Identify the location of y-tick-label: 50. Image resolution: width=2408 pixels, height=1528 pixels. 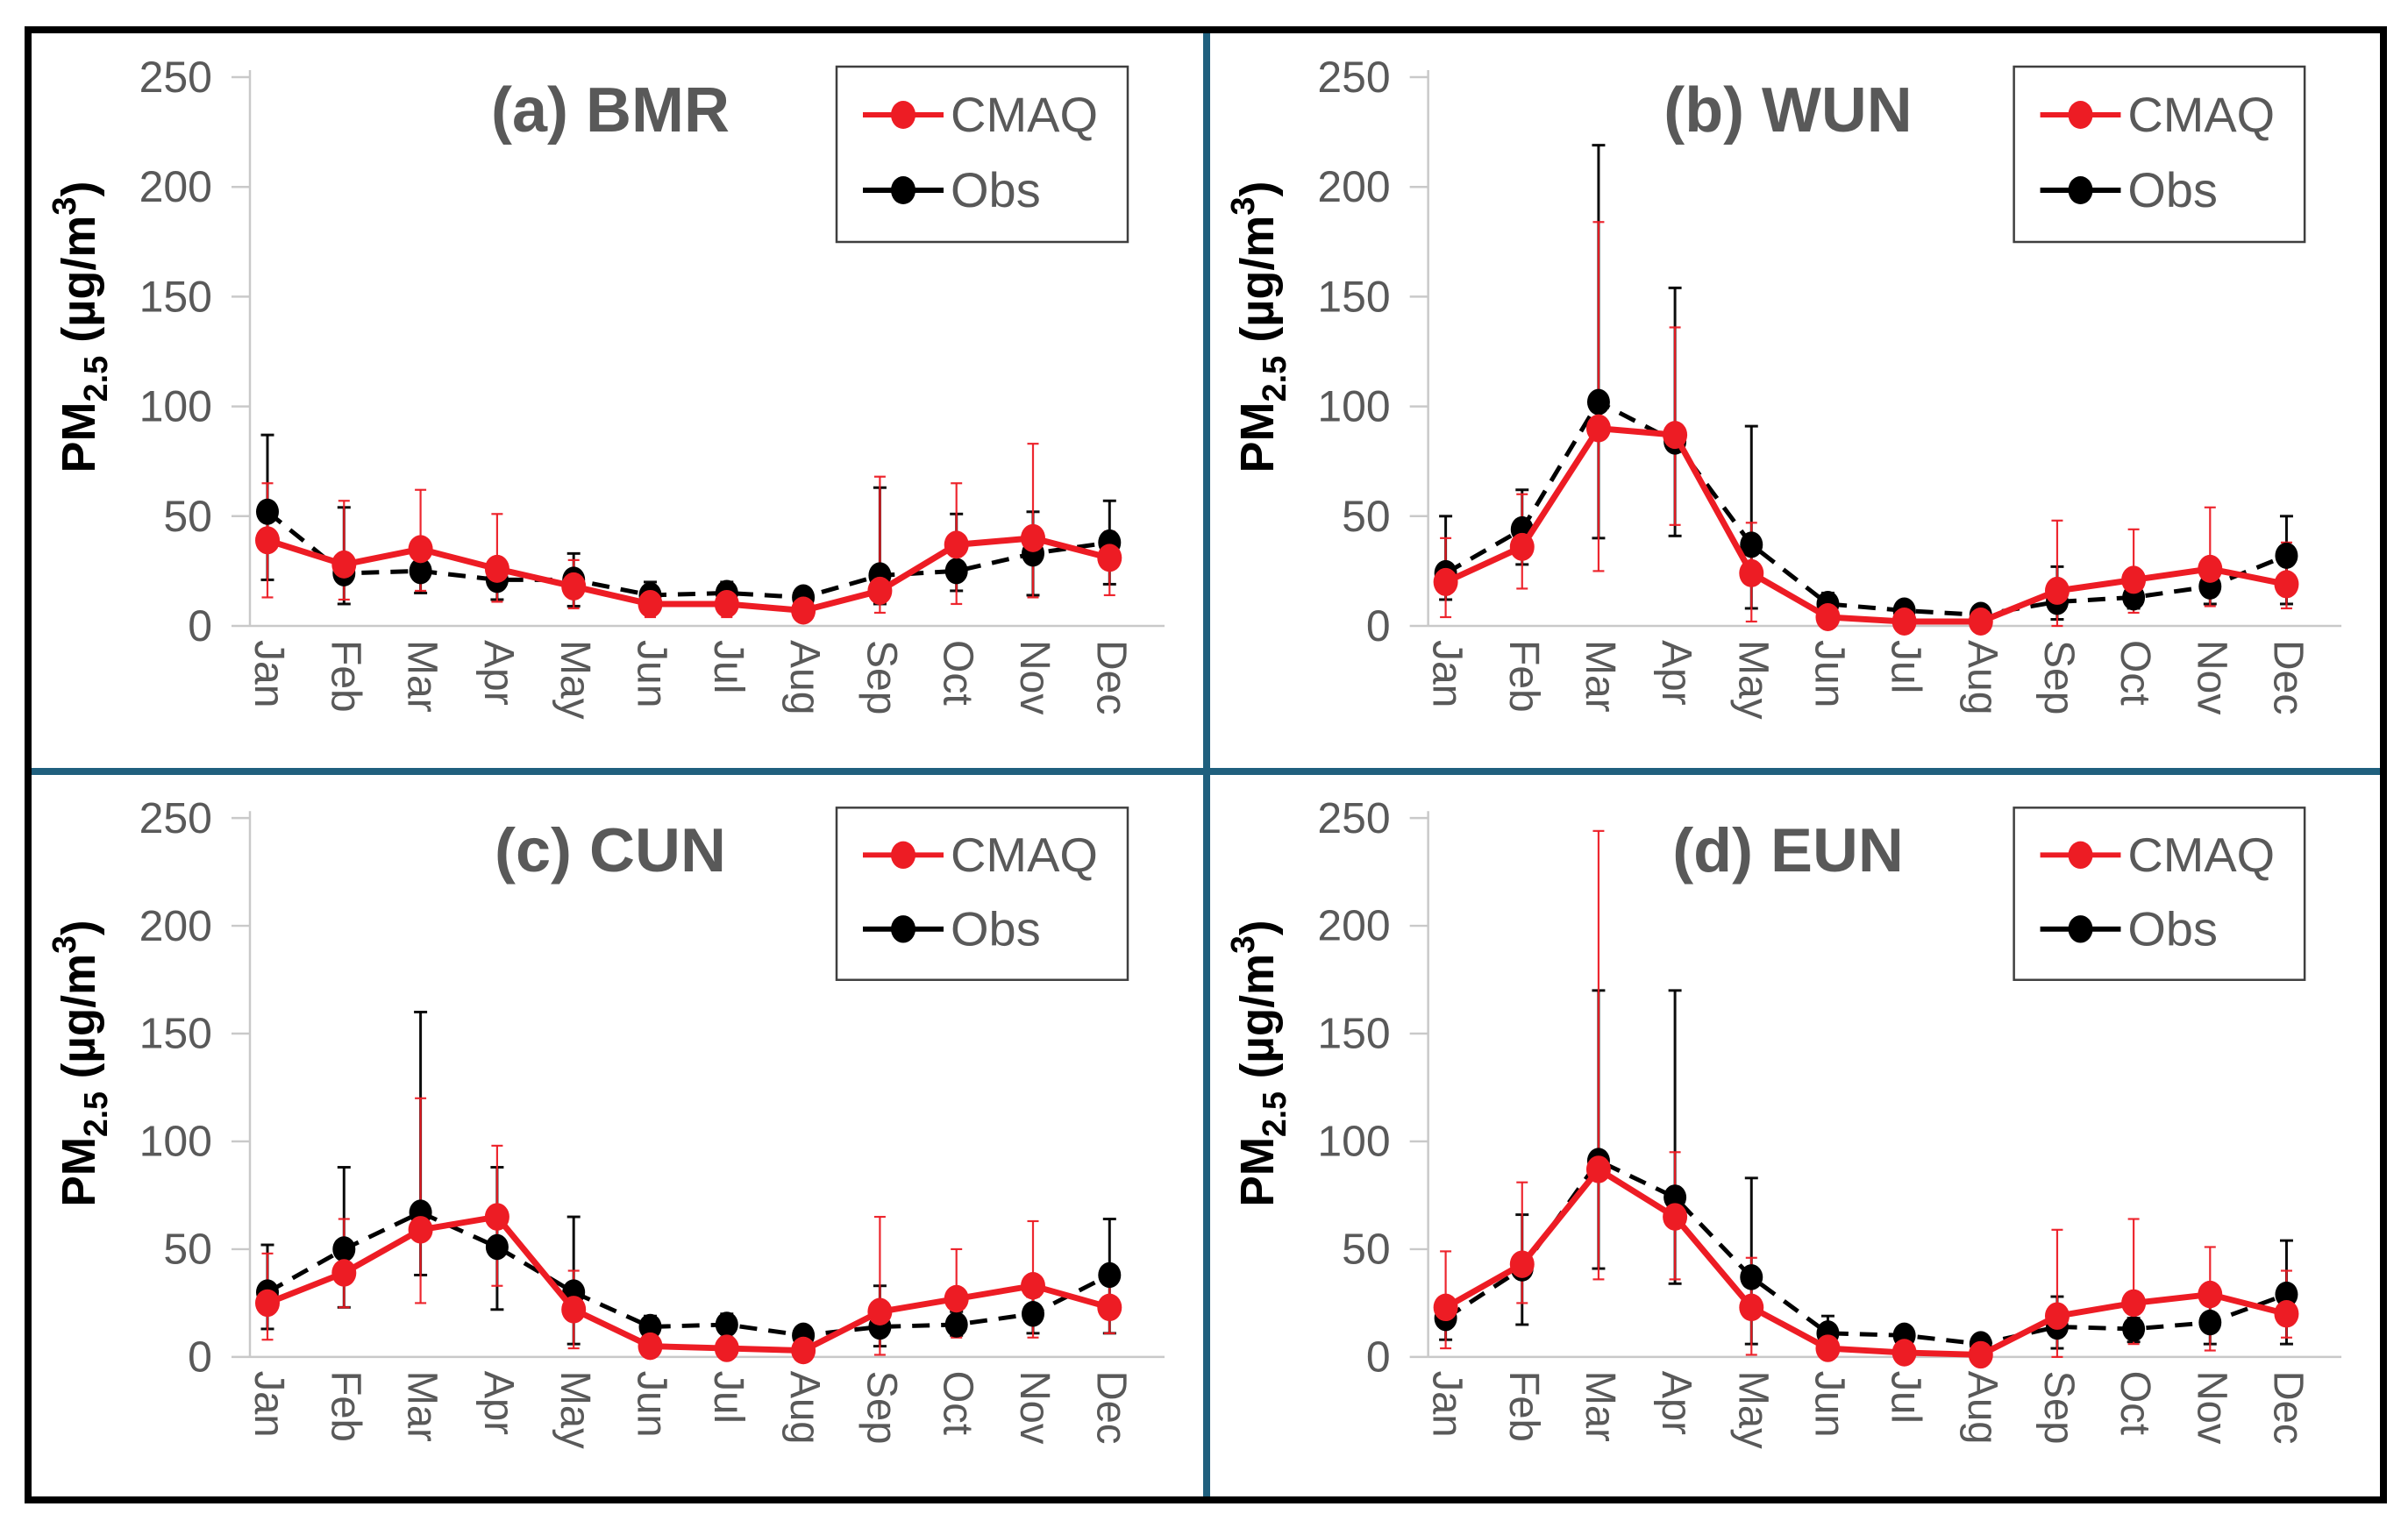
(1367, 1250).